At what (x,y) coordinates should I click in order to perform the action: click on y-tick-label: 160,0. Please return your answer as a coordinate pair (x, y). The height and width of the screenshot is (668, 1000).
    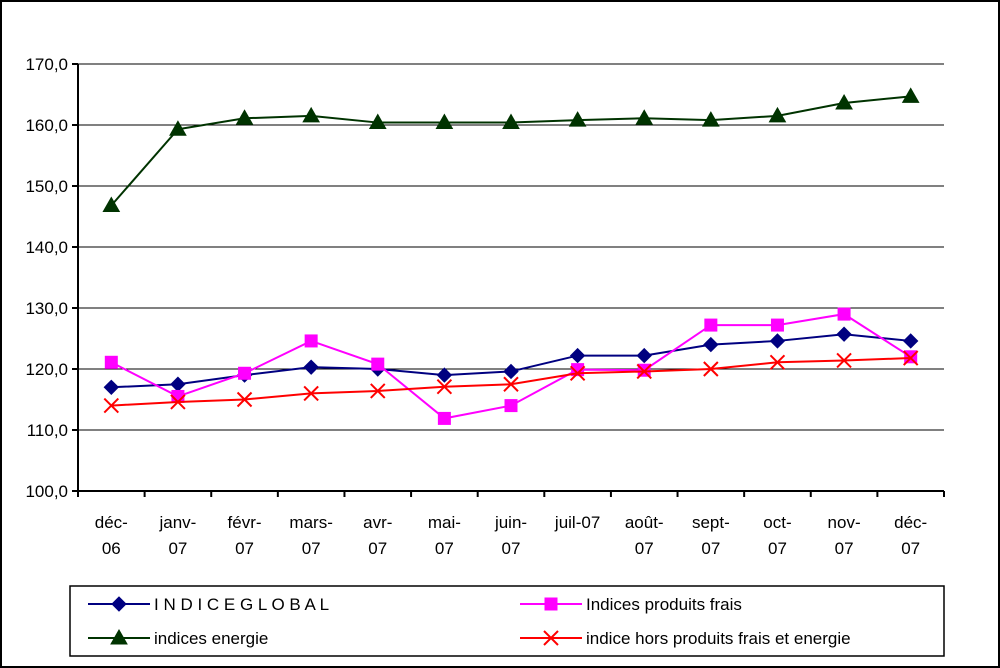
    Looking at the image, I should click on (46, 125).